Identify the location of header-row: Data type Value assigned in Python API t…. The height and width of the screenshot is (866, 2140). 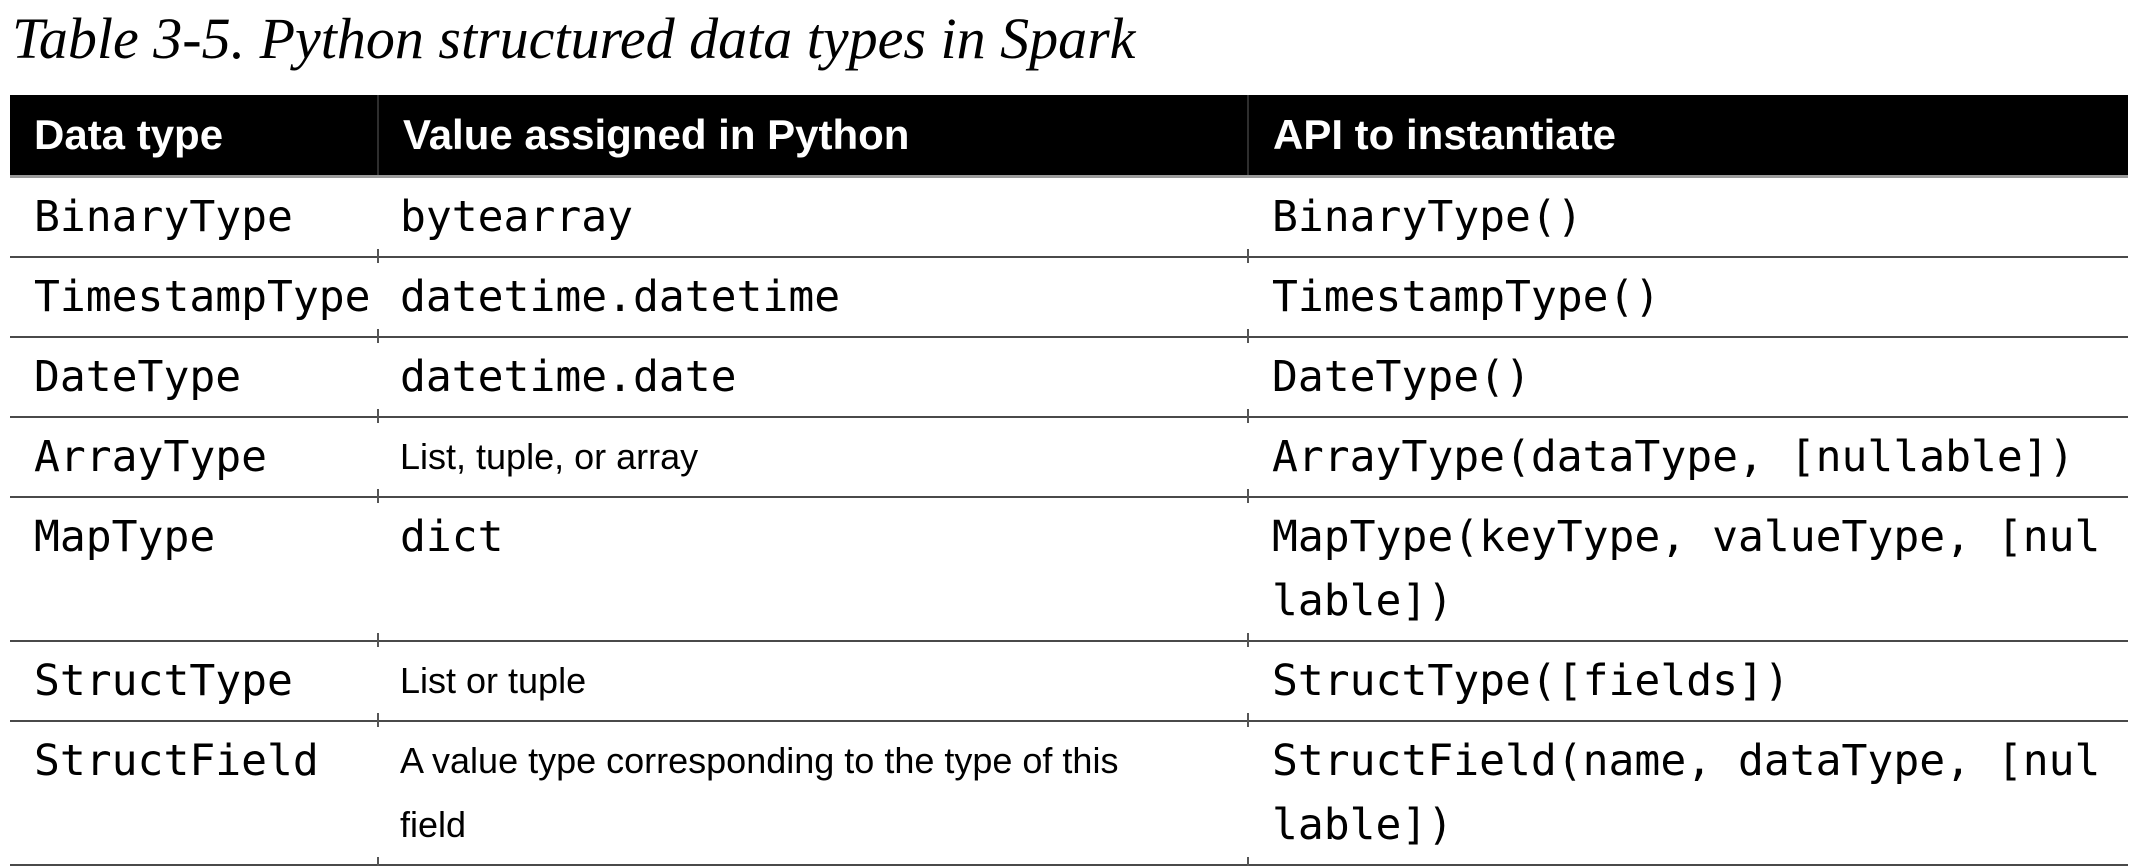
(1069, 136).